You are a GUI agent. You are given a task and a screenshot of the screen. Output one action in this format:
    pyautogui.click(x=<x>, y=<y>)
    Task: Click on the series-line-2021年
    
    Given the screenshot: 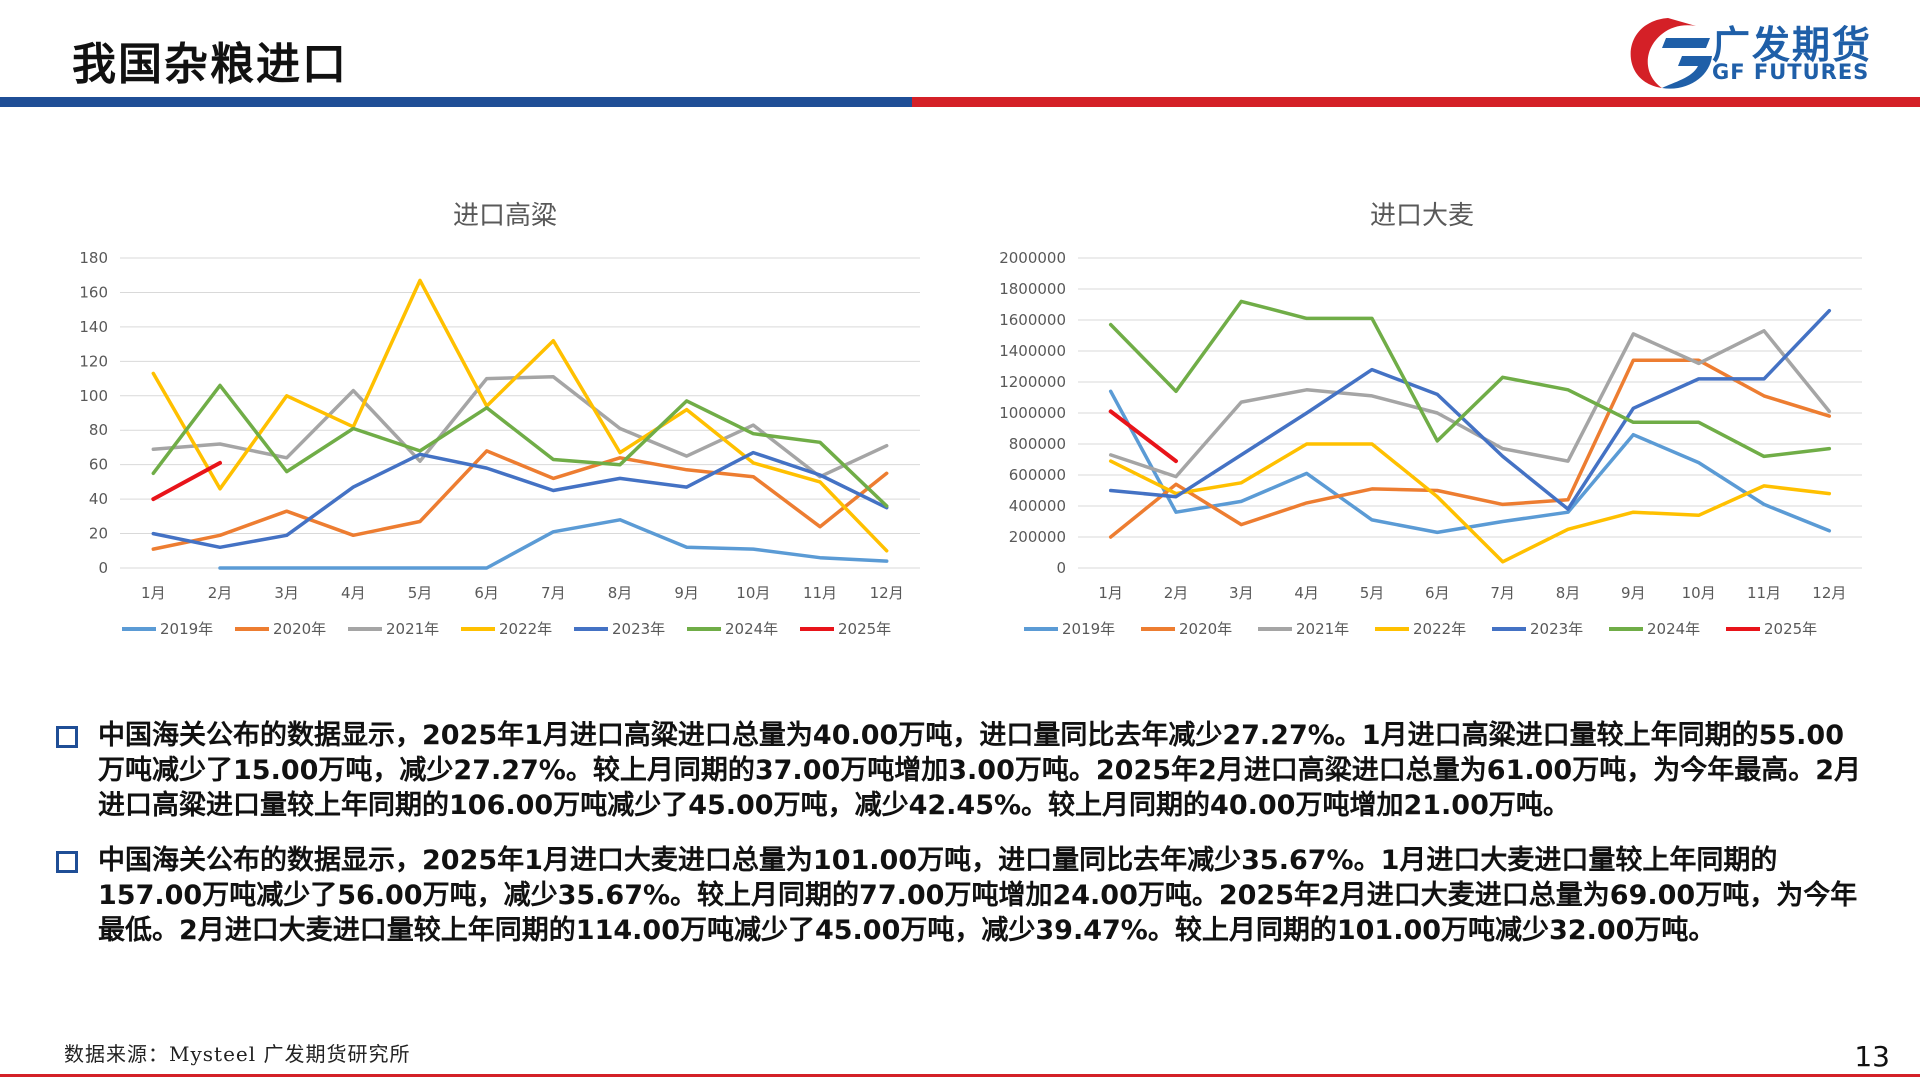 What is the action you would take?
    pyautogui.click(x=1470, y=404)
    